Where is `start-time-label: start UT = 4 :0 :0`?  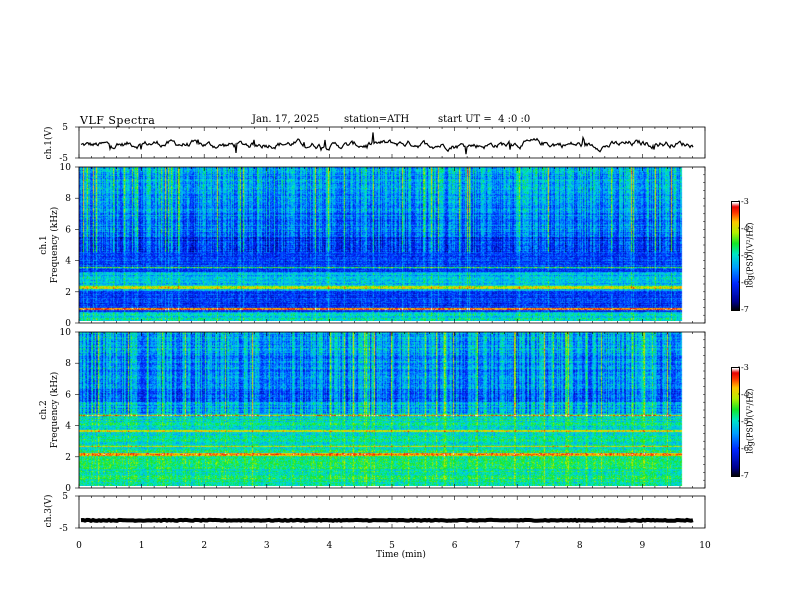
start-time-label: start UT = 4 :0 :0 is located at coordinates (484, 119).